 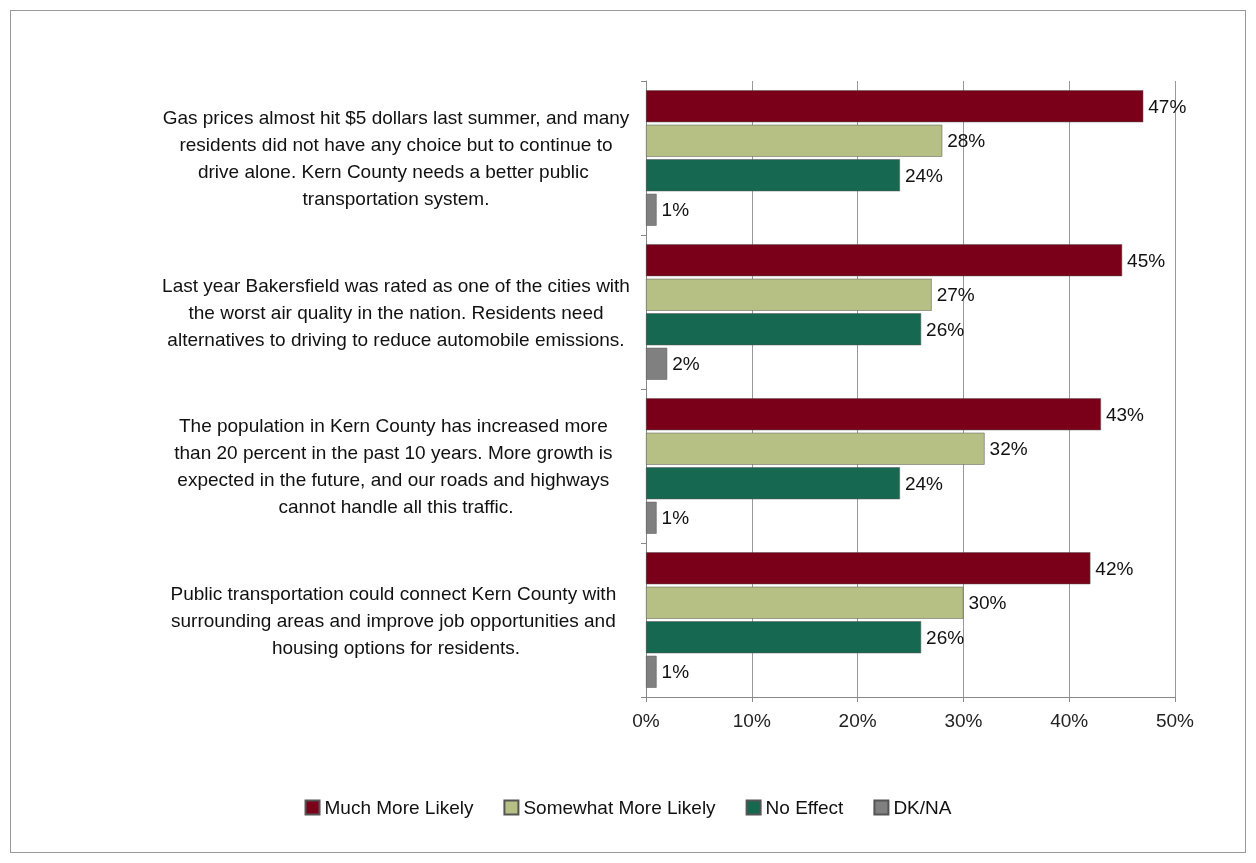 I want to click on data-label: 32%, so click(x=1008, y=449).